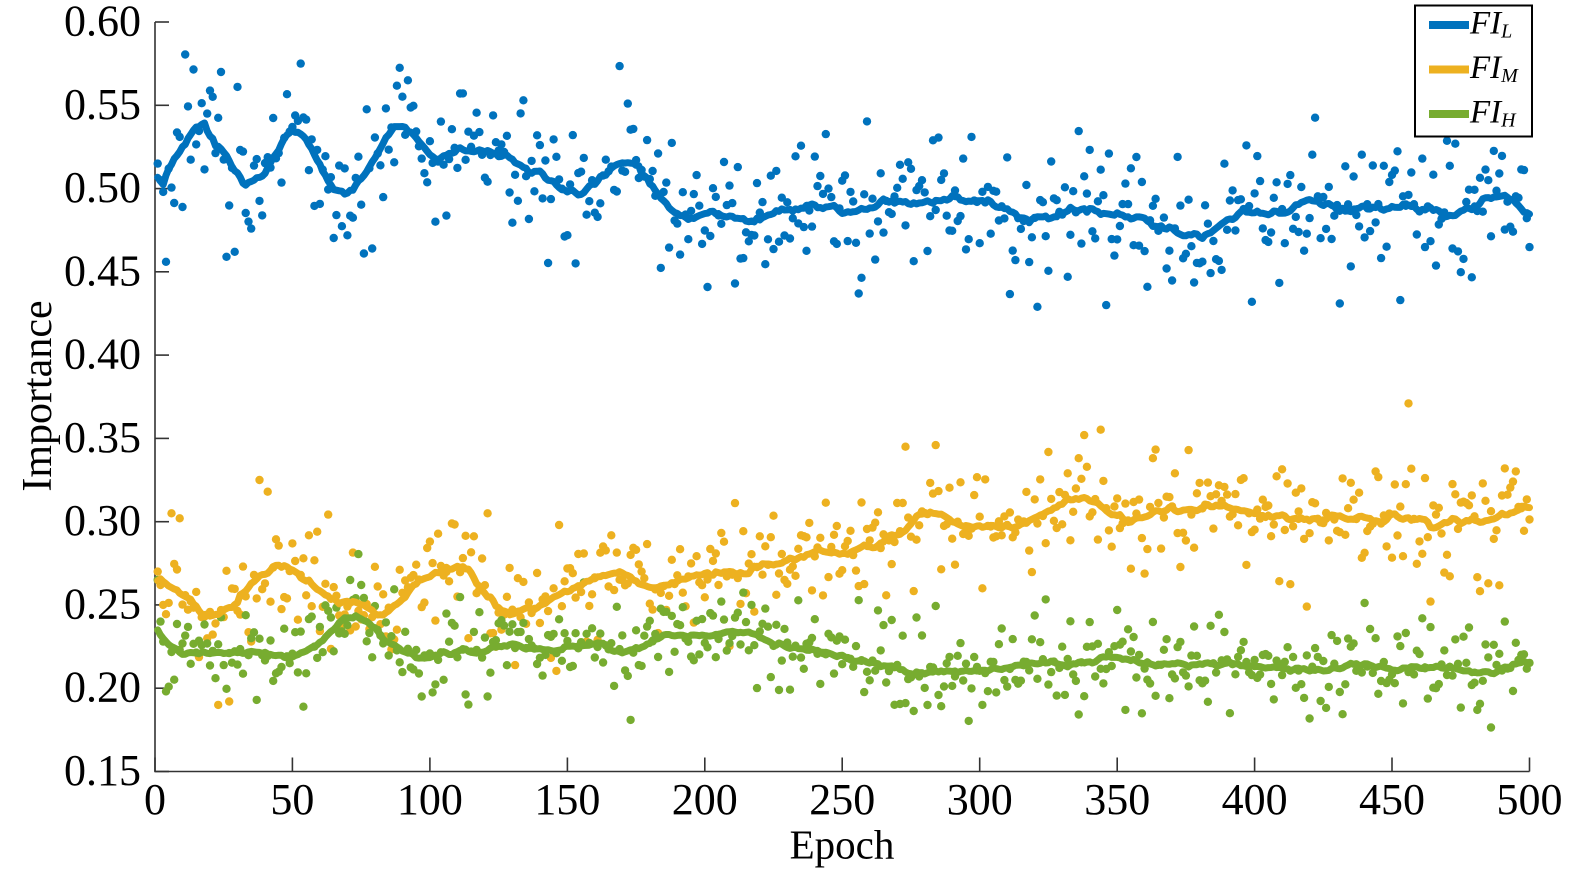  I want to click on svg-text: 350, so click(1117, 799).